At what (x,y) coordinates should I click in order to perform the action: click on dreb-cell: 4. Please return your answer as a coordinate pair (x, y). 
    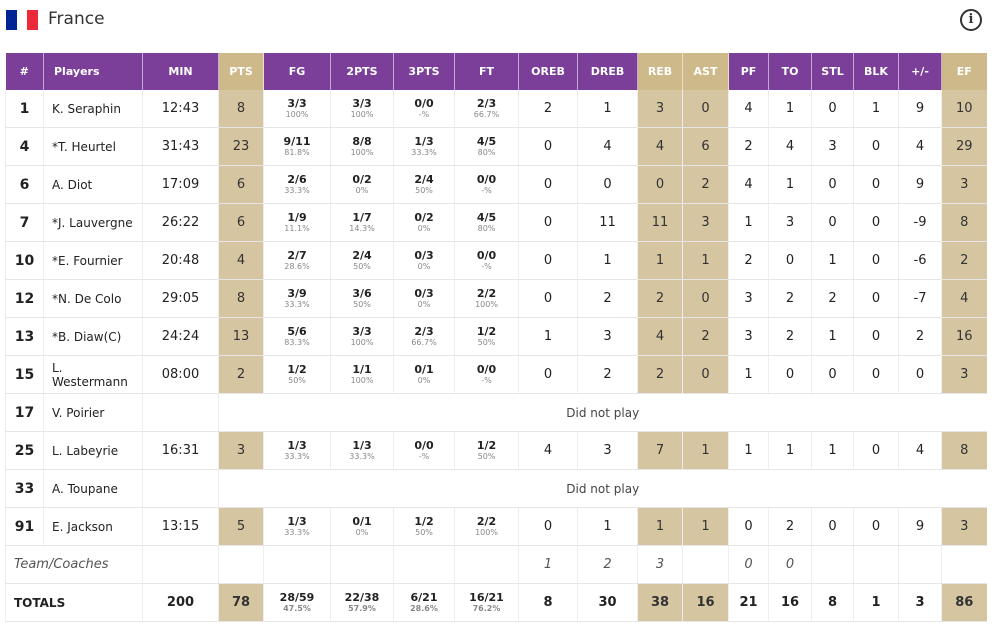
    Looking at the image, I should click on (607, 146).